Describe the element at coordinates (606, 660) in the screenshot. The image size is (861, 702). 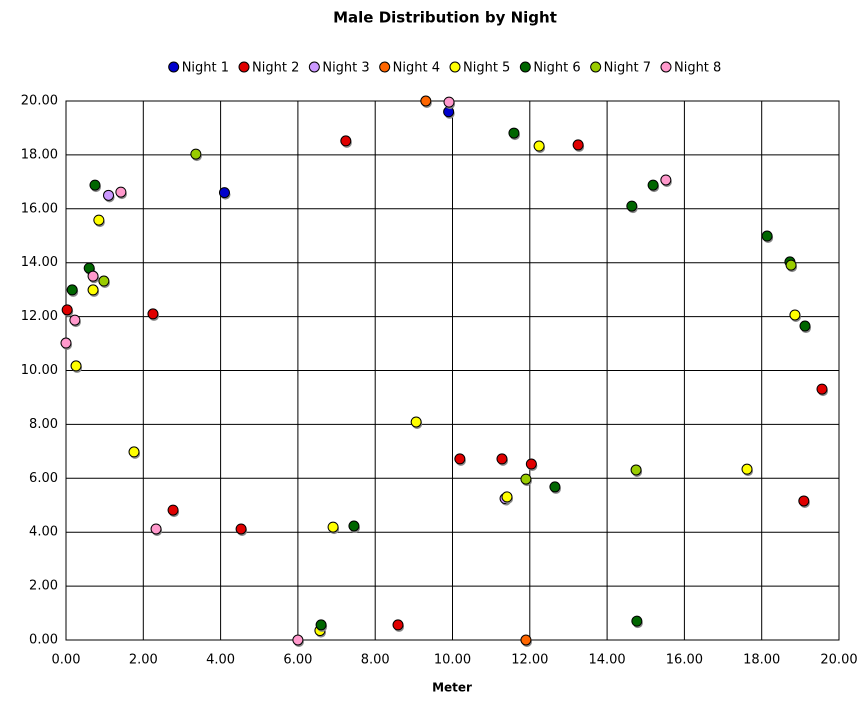
I see `x-tick-label: 14.00` at that location.